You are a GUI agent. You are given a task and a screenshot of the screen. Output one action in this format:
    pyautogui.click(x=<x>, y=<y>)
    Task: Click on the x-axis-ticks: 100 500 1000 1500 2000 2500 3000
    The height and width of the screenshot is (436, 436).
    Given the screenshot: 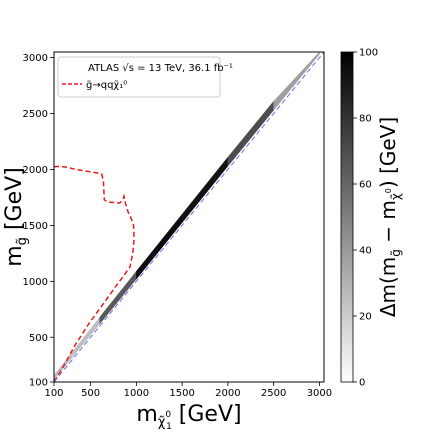 What is the action you would take?
    pyautogui.click(x=188, y=390)
    